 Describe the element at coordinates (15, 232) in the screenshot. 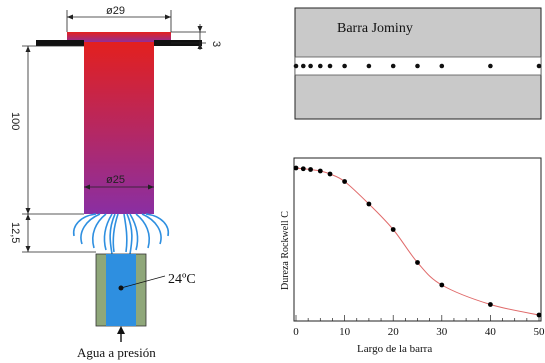

I see `dimension-nozzle-gap-label: 12,5` at that location.